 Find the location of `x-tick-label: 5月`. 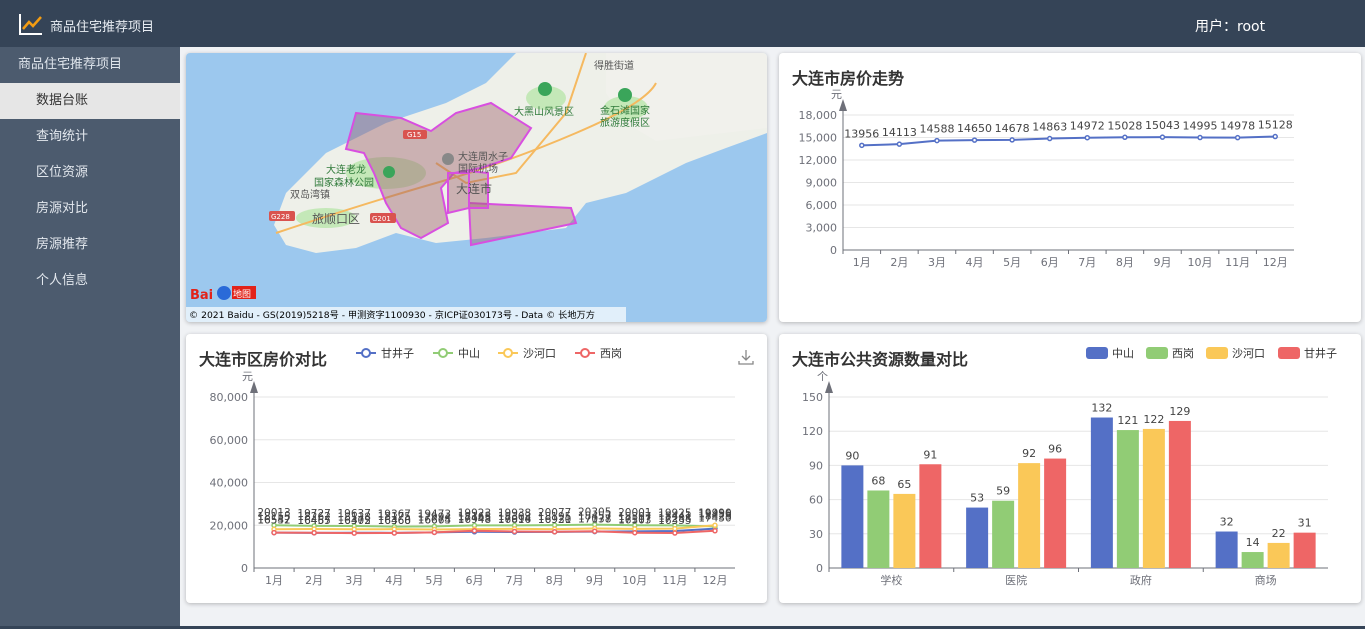

x-tick-label: 5月 is located at coordinates (434, 580).